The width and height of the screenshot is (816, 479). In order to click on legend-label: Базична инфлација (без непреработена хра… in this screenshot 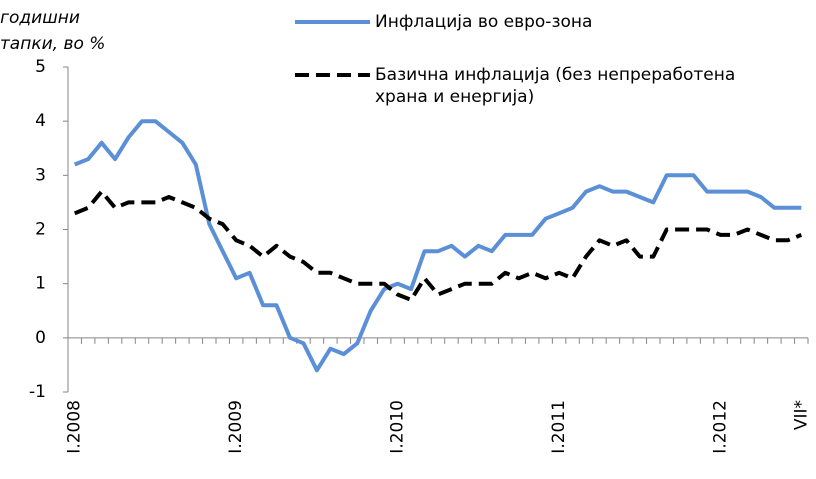, I will do `click(555, 86)`.